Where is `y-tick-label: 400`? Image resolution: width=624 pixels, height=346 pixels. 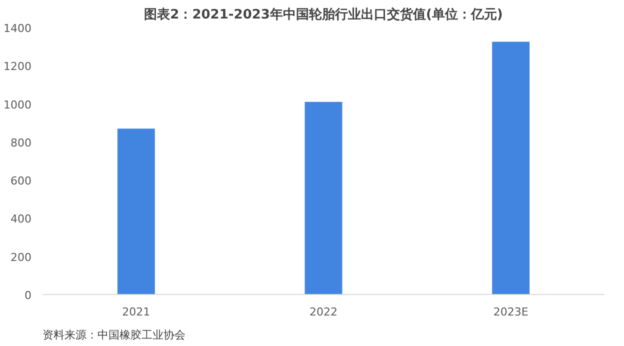
y-tick-label: 400 is located at coordinates (21, 219).